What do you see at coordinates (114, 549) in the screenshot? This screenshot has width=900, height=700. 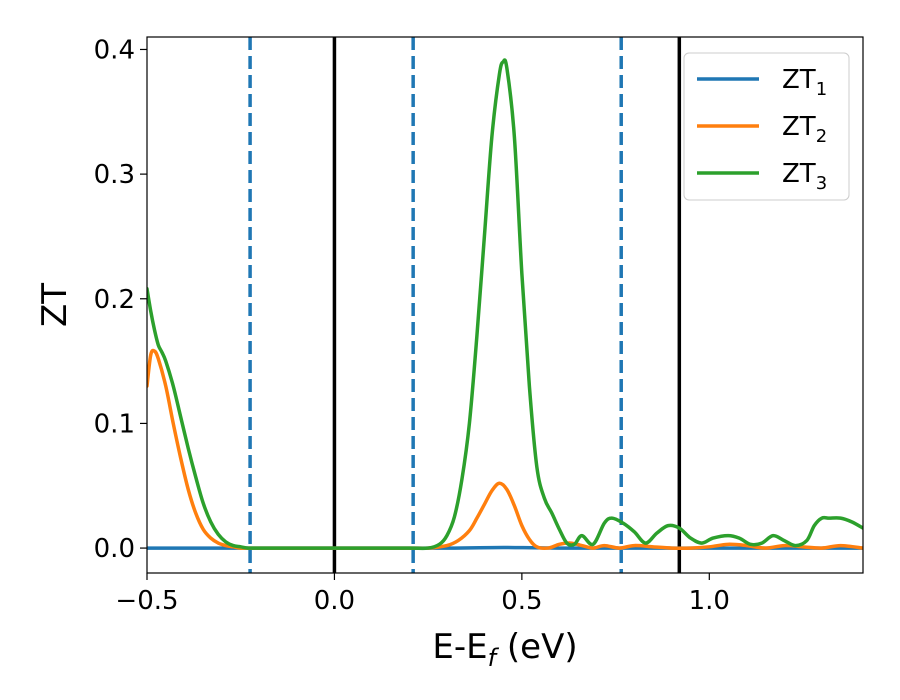 I see `y-tick-label: 0.0` at bounding box center [114, 549].